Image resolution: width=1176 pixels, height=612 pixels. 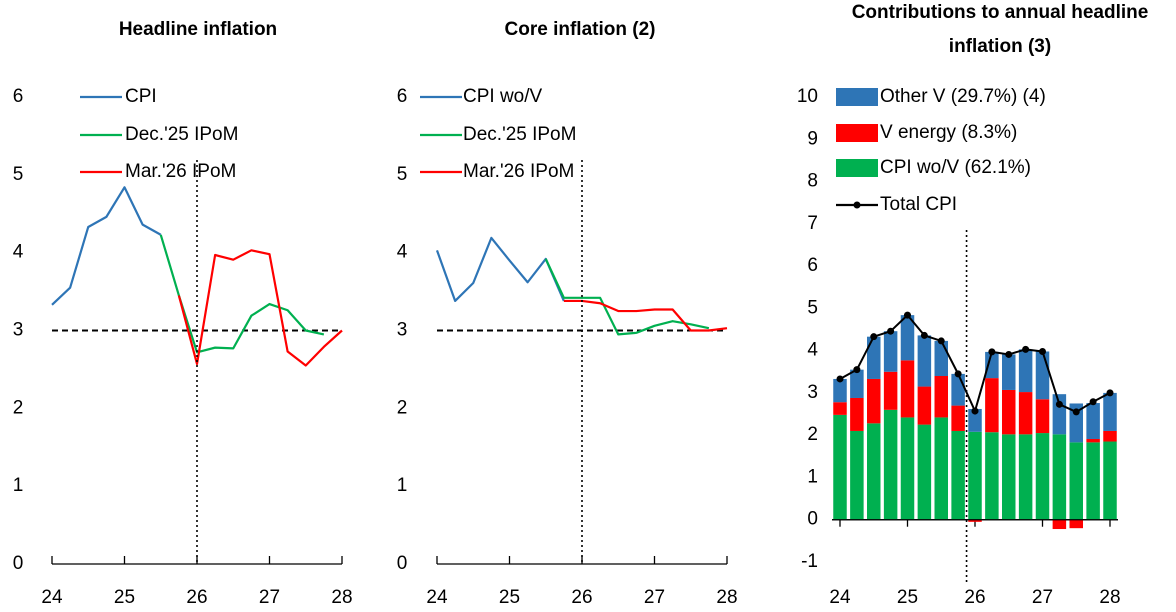 I want to click on legend-label: CPI wo/V (62.1%), so click(x=955, y=167).